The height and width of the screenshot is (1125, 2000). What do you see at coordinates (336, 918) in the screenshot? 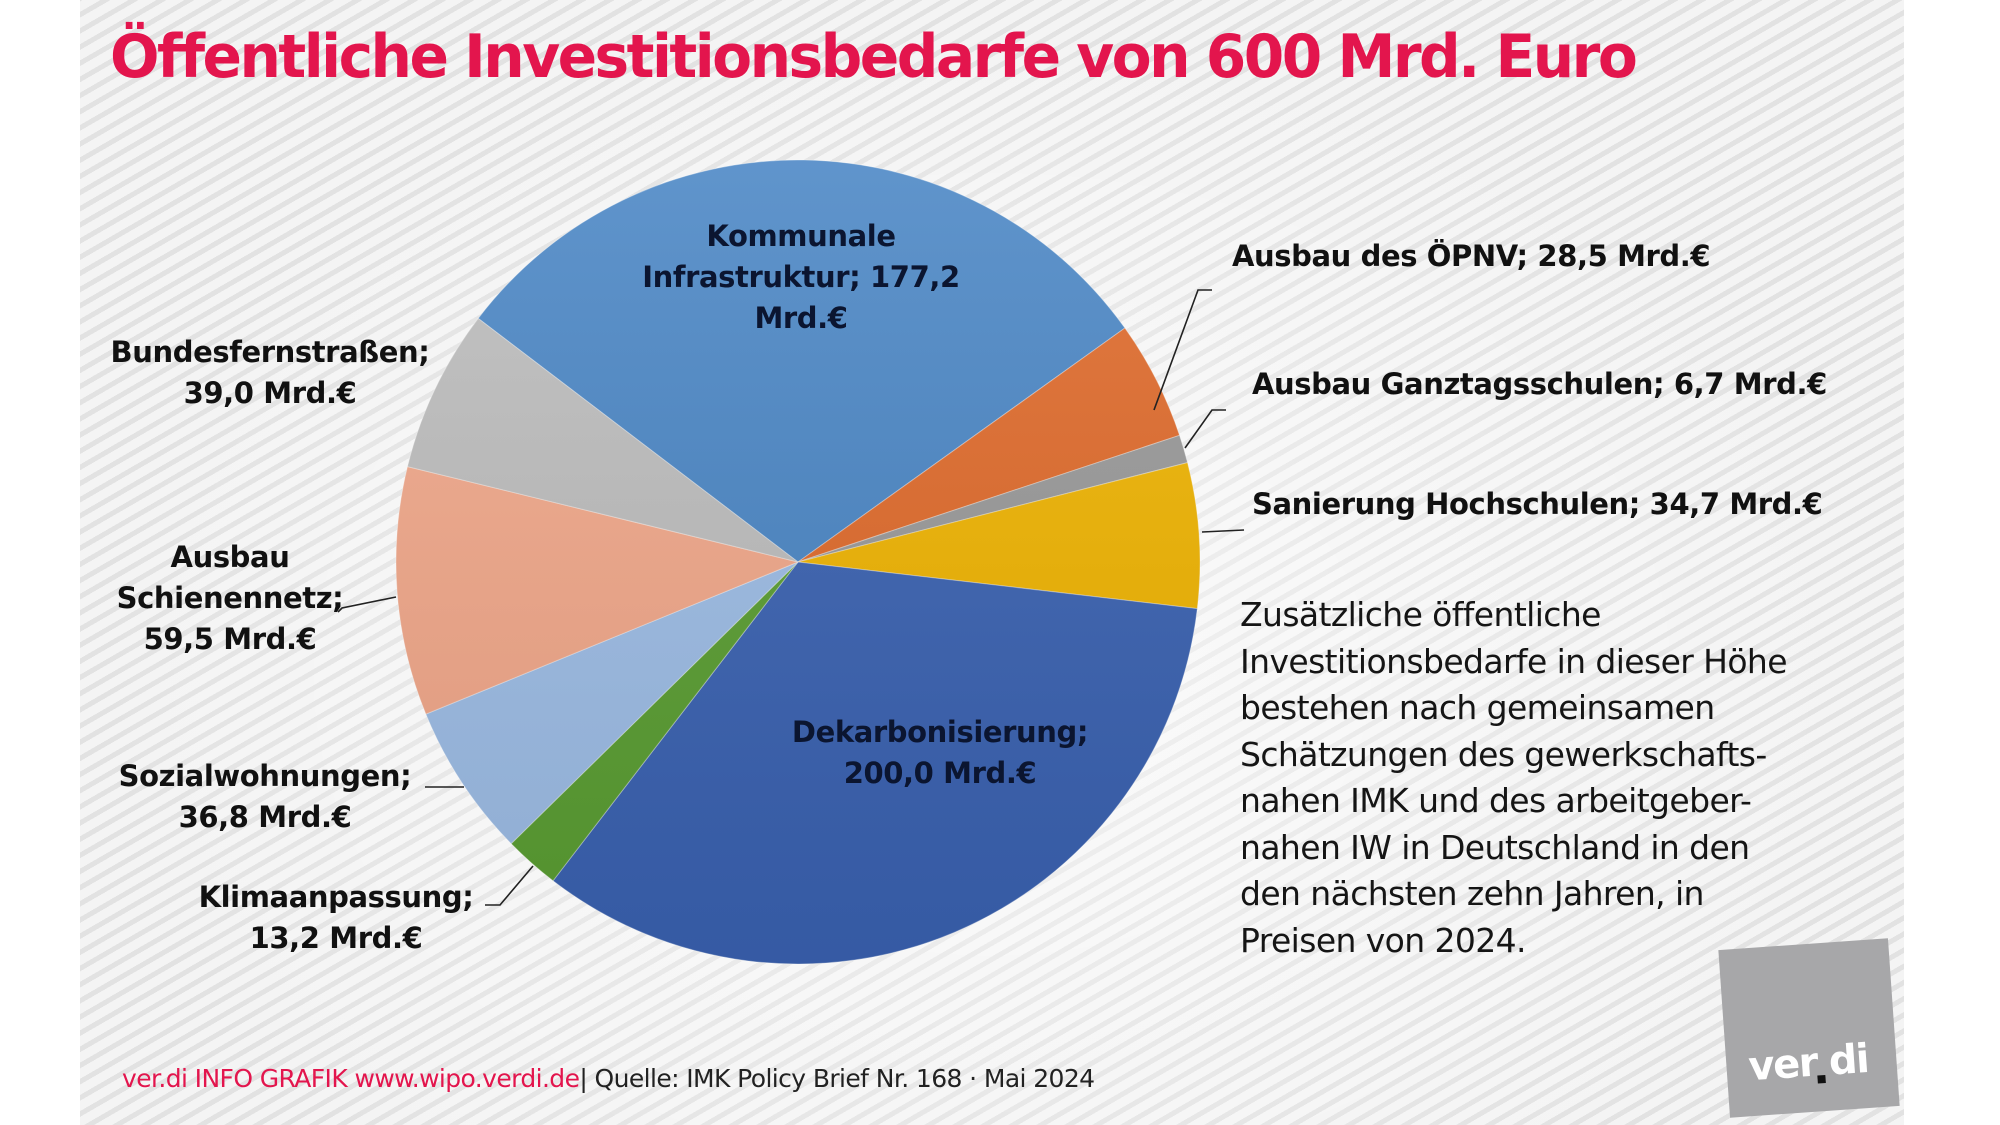
I see `slice-label-klima: Klimaanpassung; 13,2 Mrd.€` at bounding box center [336, 918].